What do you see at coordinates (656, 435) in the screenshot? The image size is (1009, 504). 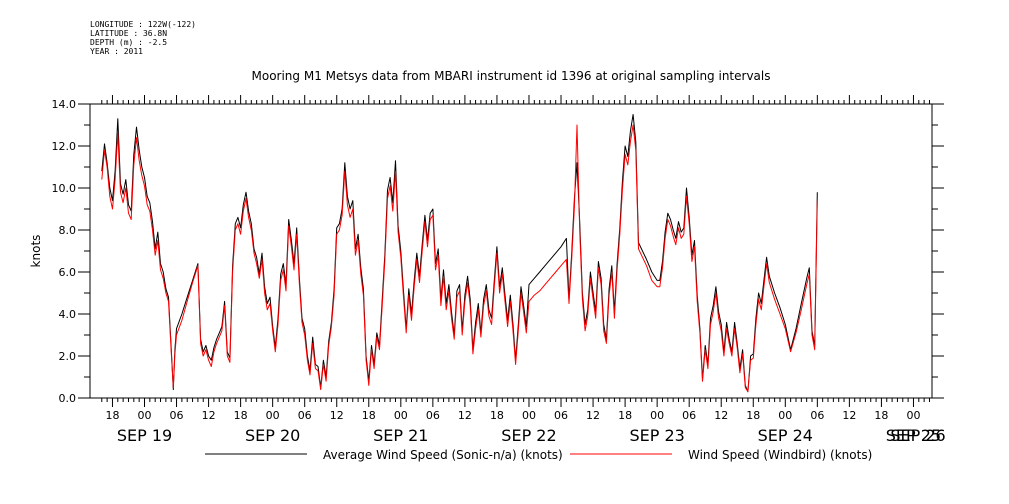 I see `x-day-label: SEP 23` at bounding box center [656, 435].